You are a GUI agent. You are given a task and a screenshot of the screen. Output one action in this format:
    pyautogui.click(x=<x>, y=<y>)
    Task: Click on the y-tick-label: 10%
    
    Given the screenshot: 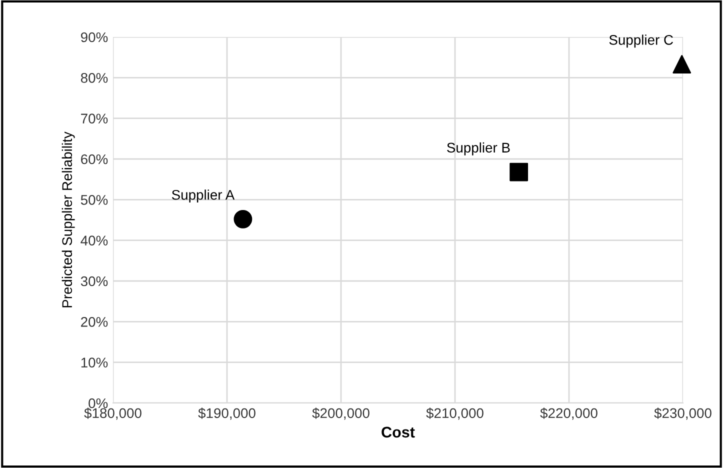 What is the action you would take?
    pyautogui.click(x=94, y=363)
    